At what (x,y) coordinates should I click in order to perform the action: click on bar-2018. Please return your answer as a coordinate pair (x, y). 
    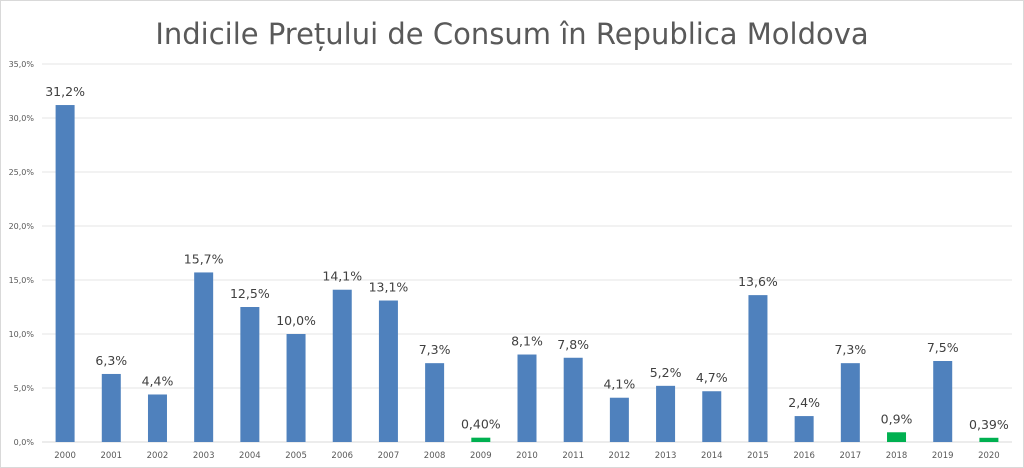
    Looking at the image, I should click on (897, 437).